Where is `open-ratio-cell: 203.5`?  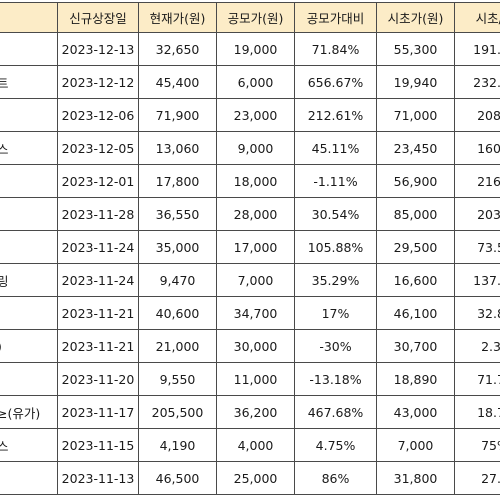
open-ratio-cell: 203.5 is located at coordinates (477, 214).